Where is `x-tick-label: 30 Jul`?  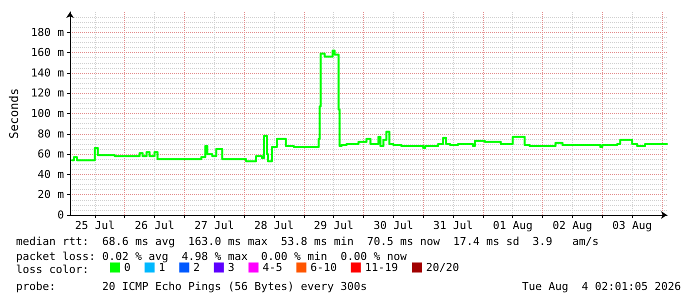 x-tick-label: 30 Jul is located at coordinates (393, 225).